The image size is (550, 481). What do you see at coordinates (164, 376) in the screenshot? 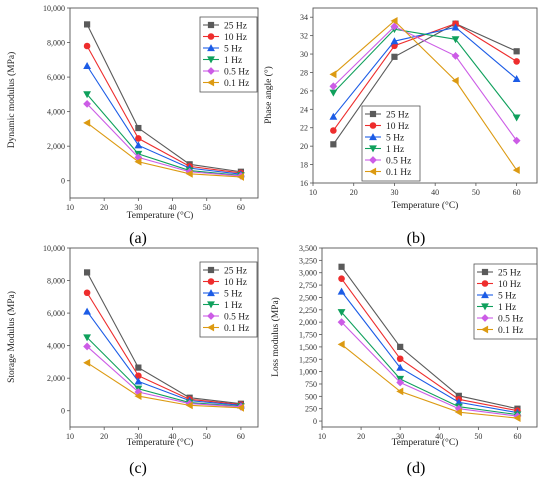
I see `series-line-0.5hz` at bounding box center [164, 376].